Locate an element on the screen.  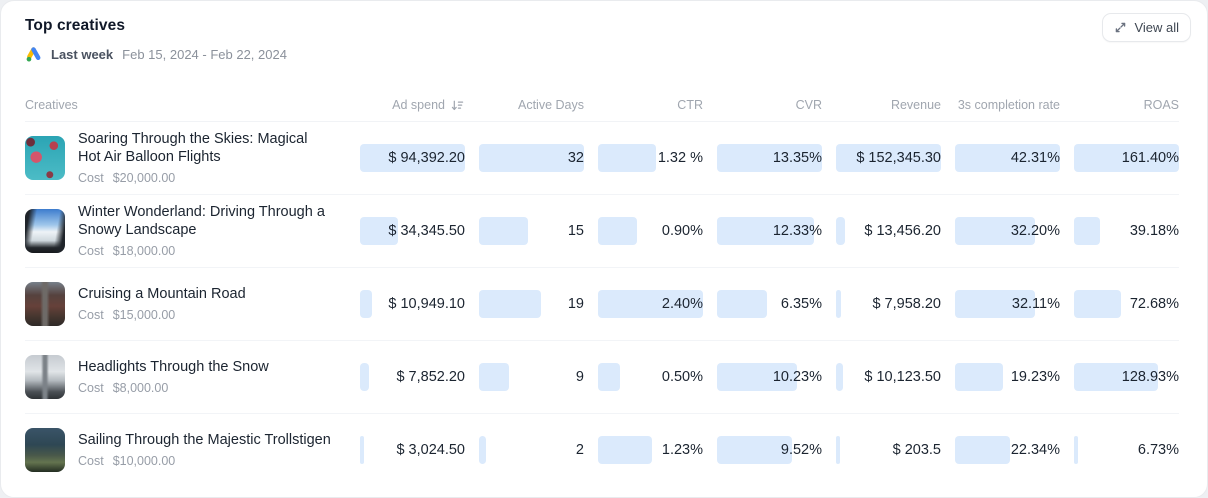
cell-completion-rate: 32.20% is located at coordinates (1000, 231).